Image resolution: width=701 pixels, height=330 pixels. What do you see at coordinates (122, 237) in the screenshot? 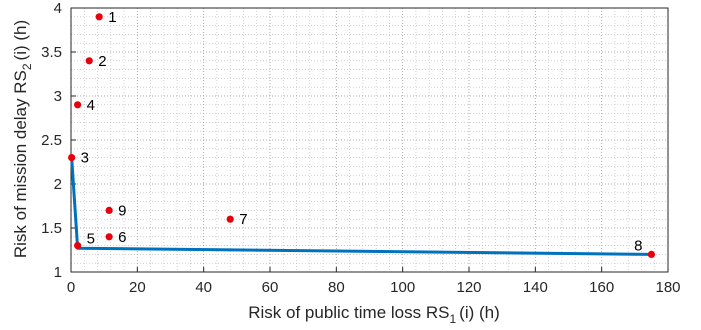
I see `data-label-6: 6` at bounding box center [122, 237].